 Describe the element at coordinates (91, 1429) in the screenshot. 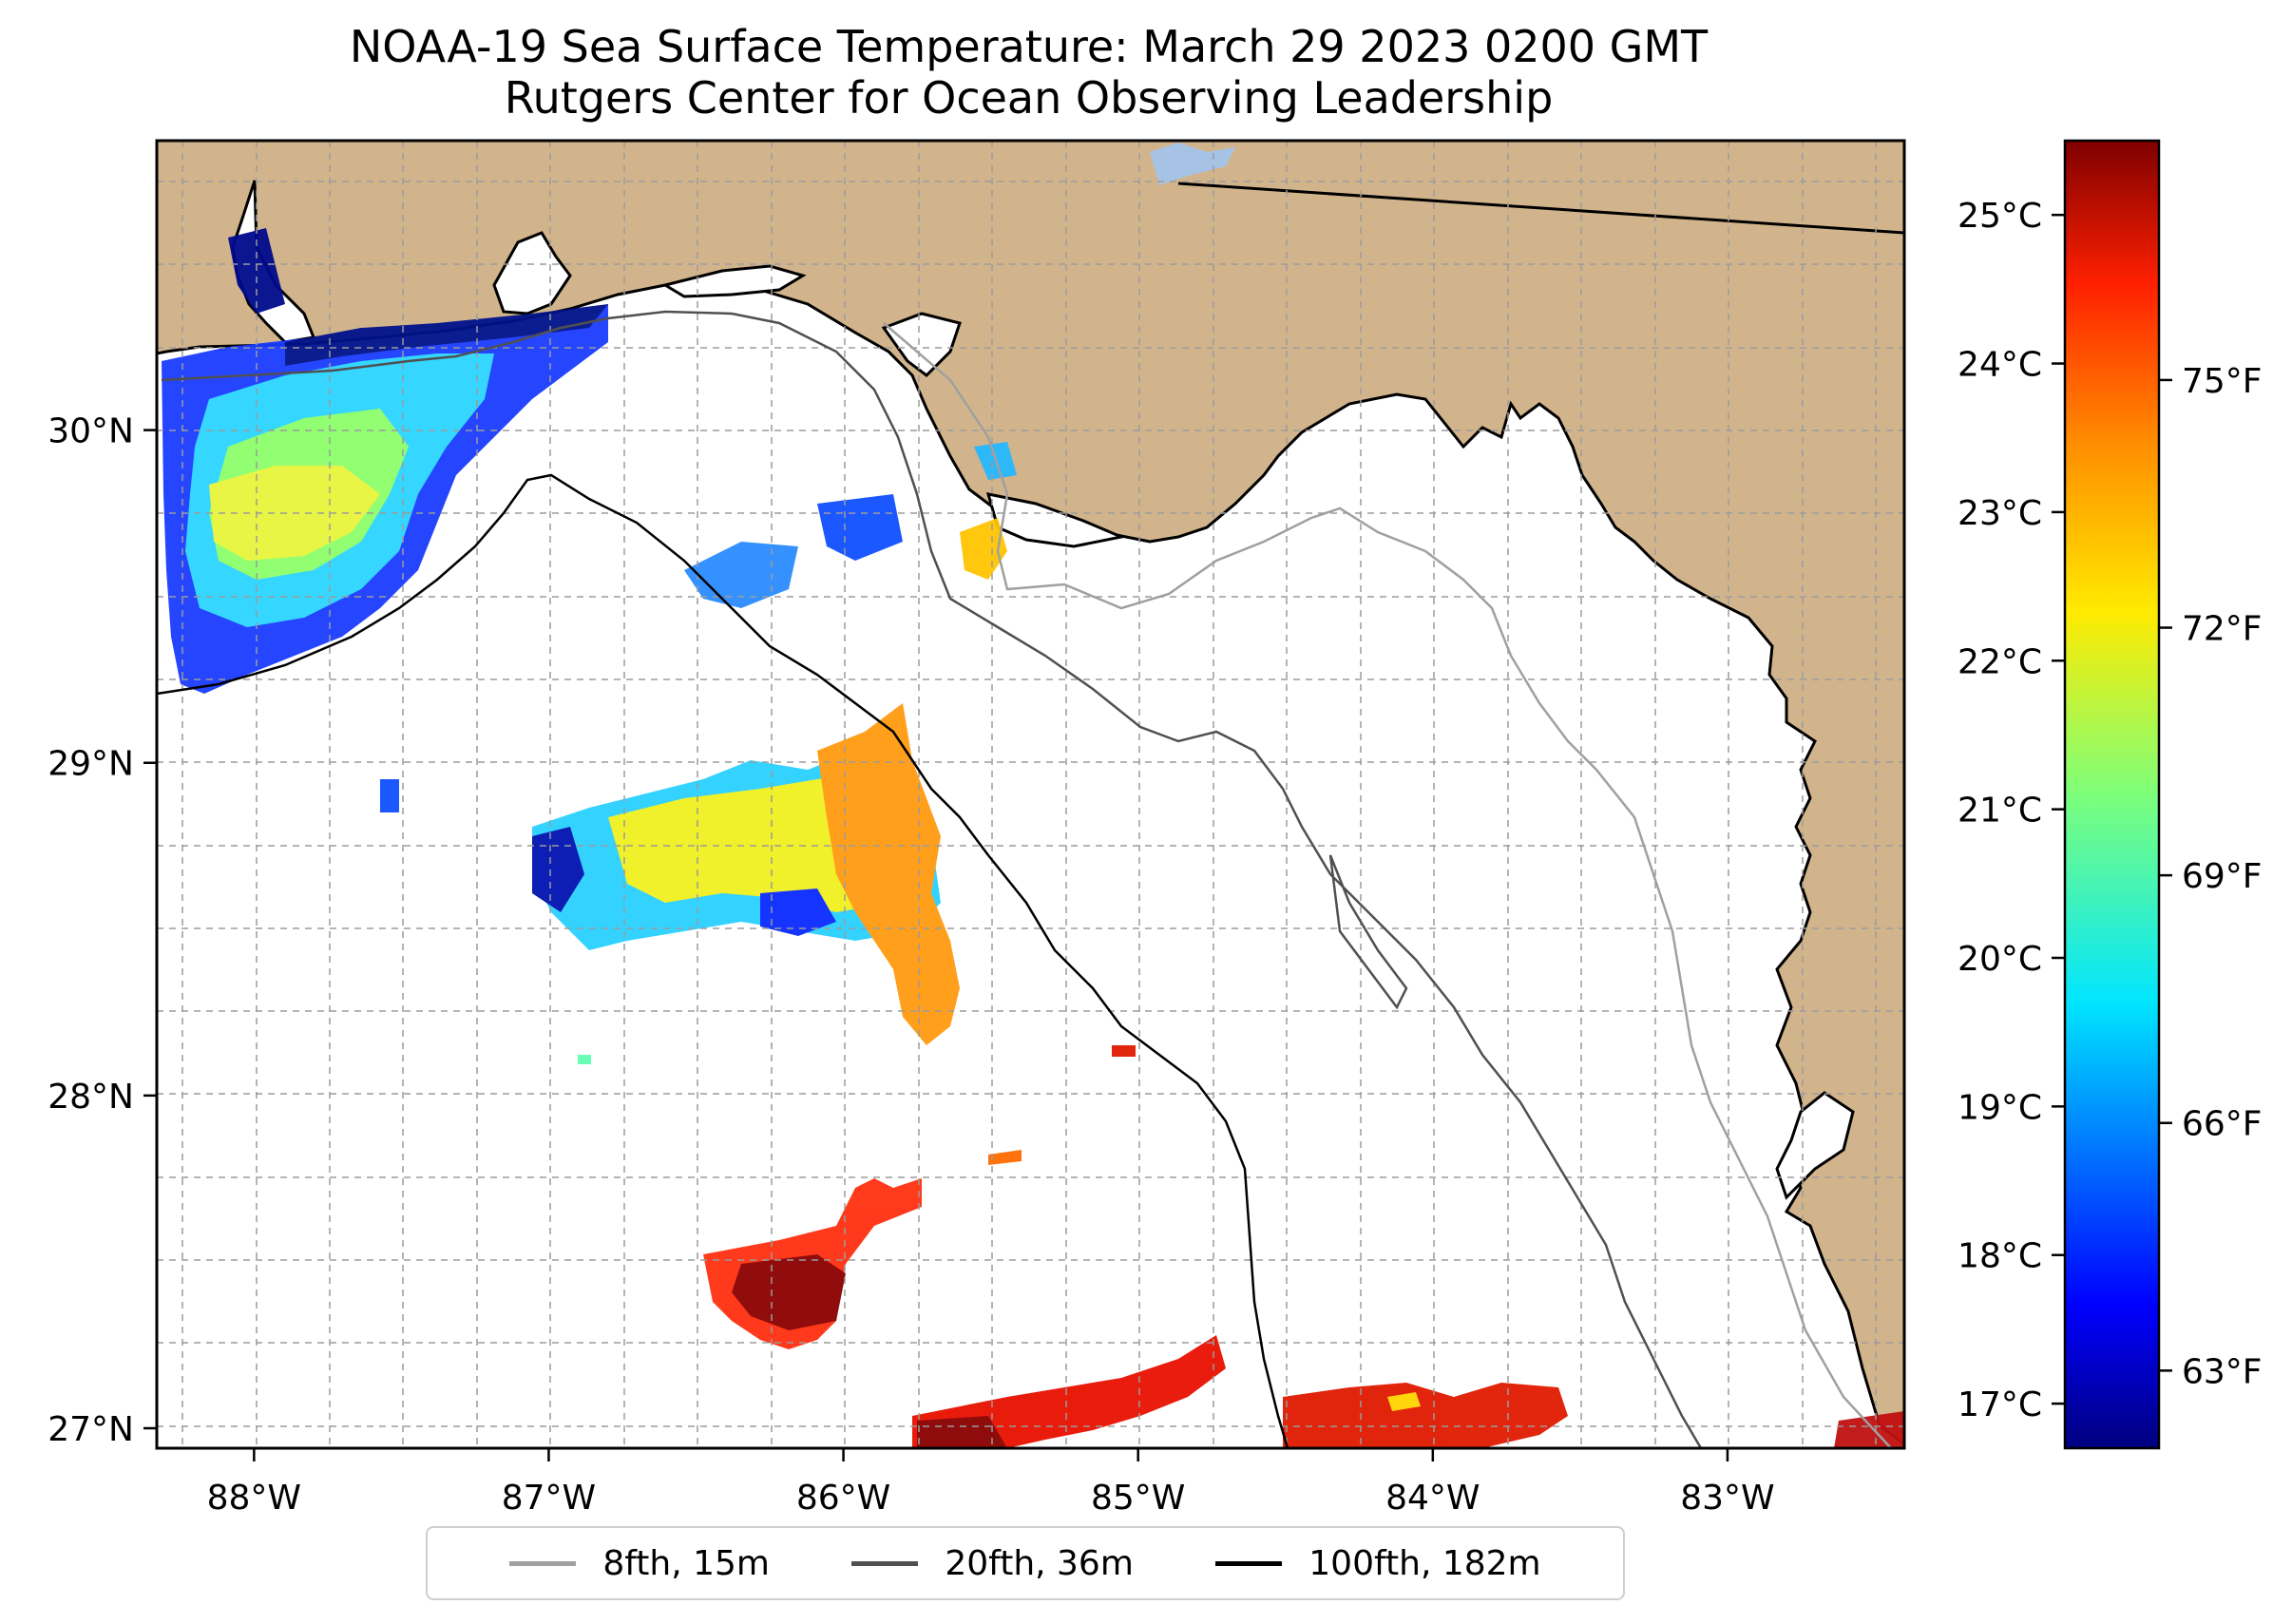

I see `lat-tick-label: 27°N` at that location.